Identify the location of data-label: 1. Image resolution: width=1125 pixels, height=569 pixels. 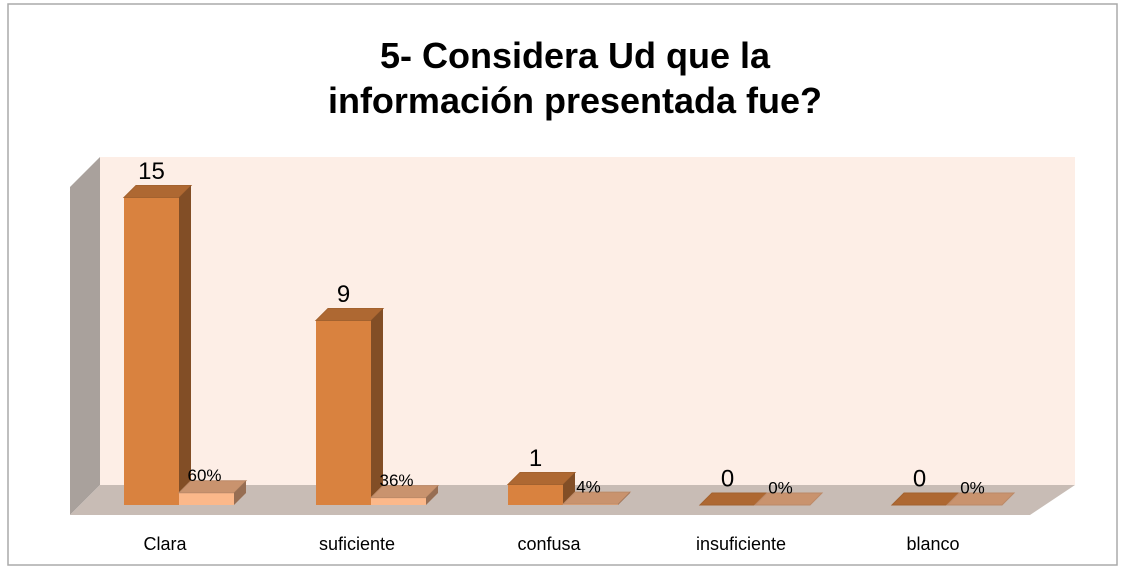
(535, 458).